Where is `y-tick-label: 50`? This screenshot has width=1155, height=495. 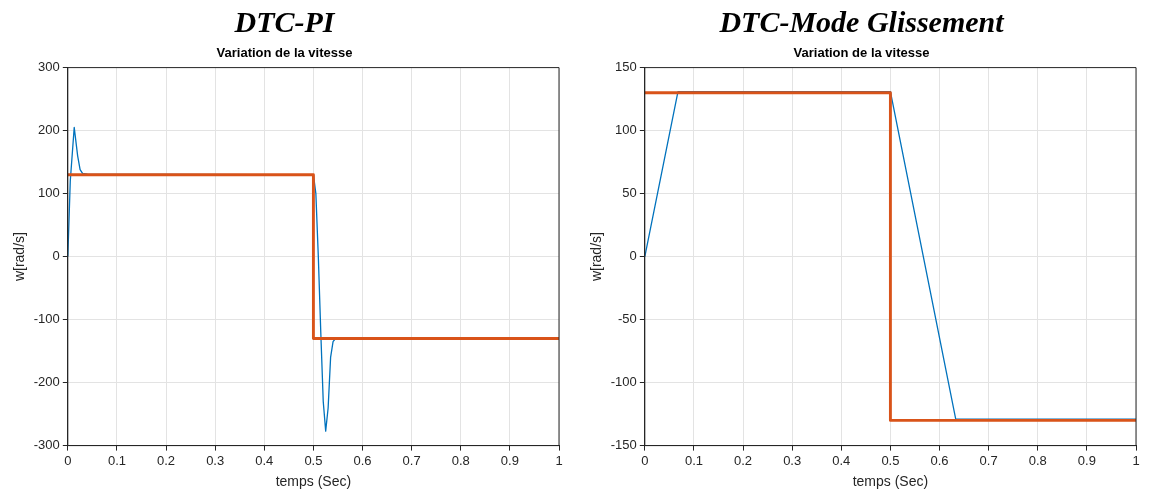
y-tick-label: 50 is located at coordinates (629, 193).